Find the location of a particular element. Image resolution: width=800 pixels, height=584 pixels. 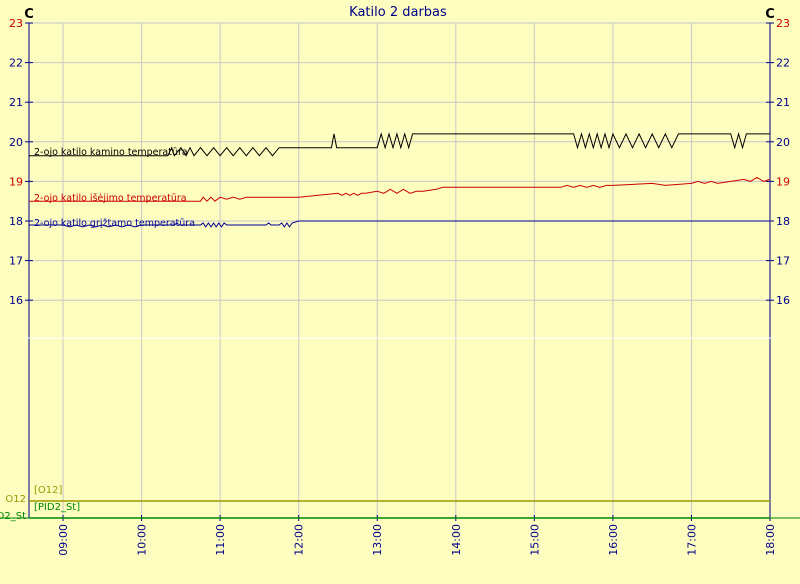

x-tick-label: 09:00 is located at coordinates (63, 540).